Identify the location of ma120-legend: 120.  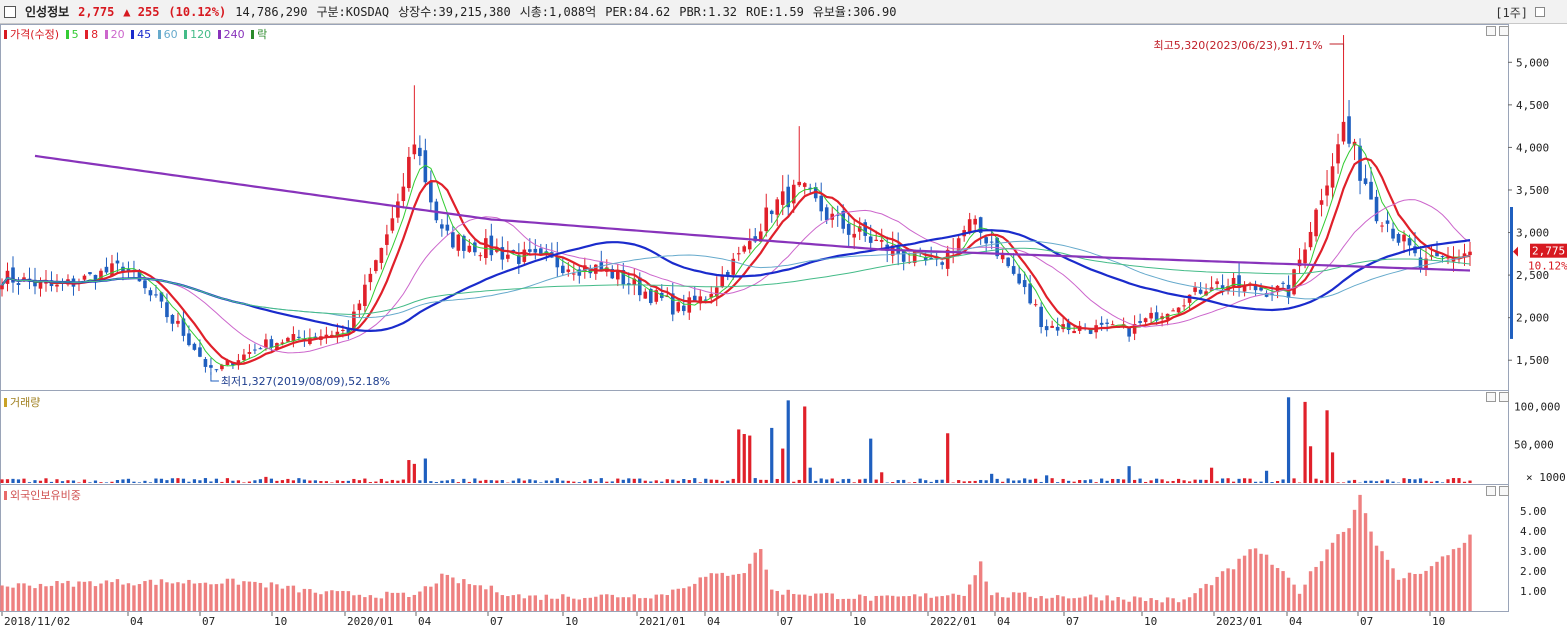
(201, 34).